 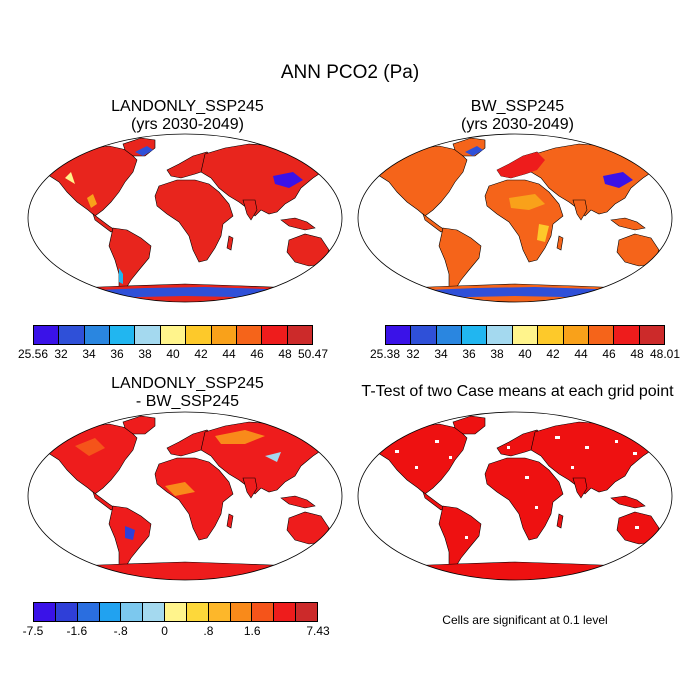 What do you see at coordinates (413, 354) in the screenshot?
I see `cb2-tick-label: 32` at bounding box center [413, 354].